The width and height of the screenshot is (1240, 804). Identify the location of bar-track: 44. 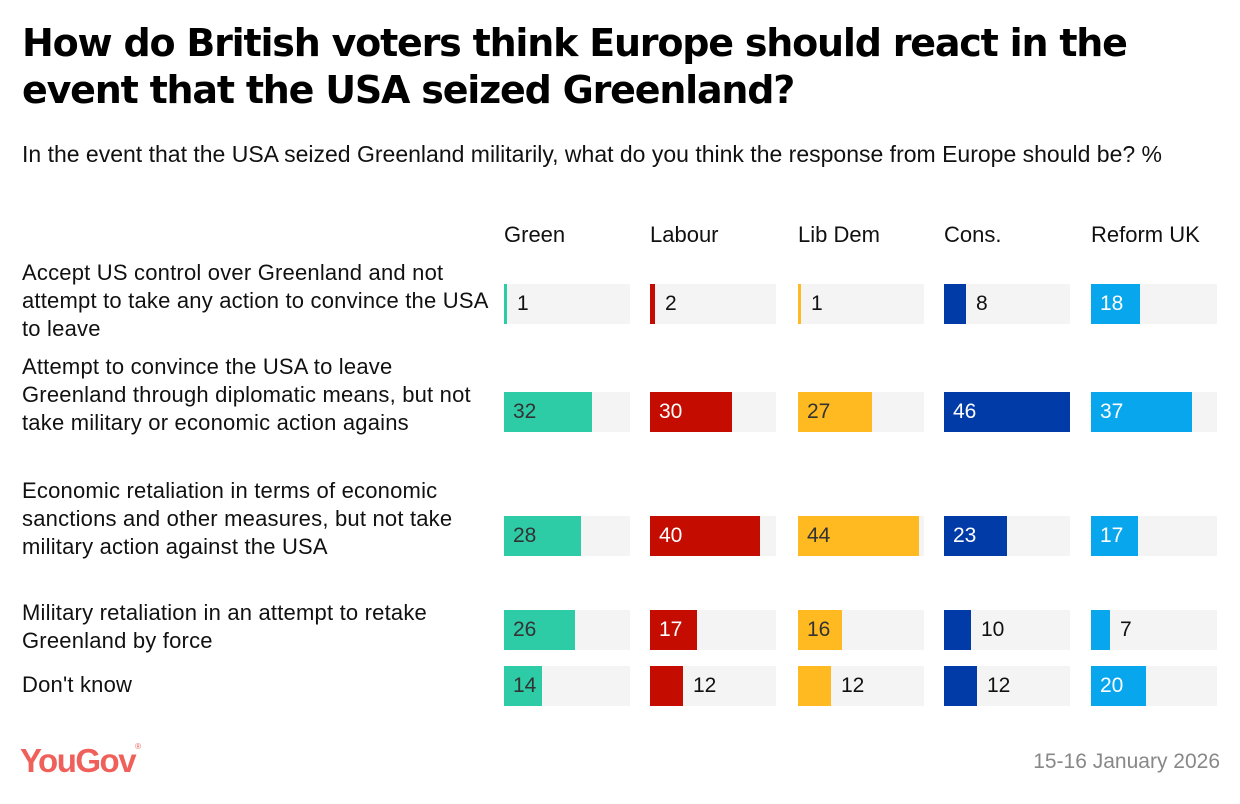
(861, 536).